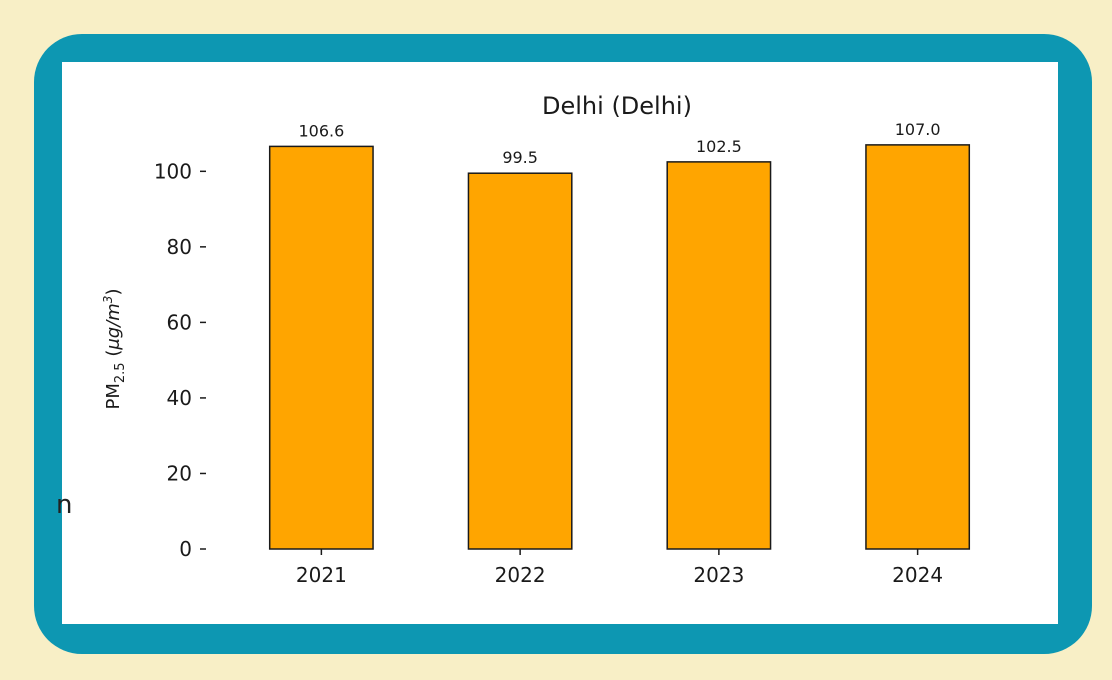 This screenshot has height=680, width=1112. Describe the element at coordinates (719, 146) in the screenshot. I see `bar-value-label: 102.5` at that location.